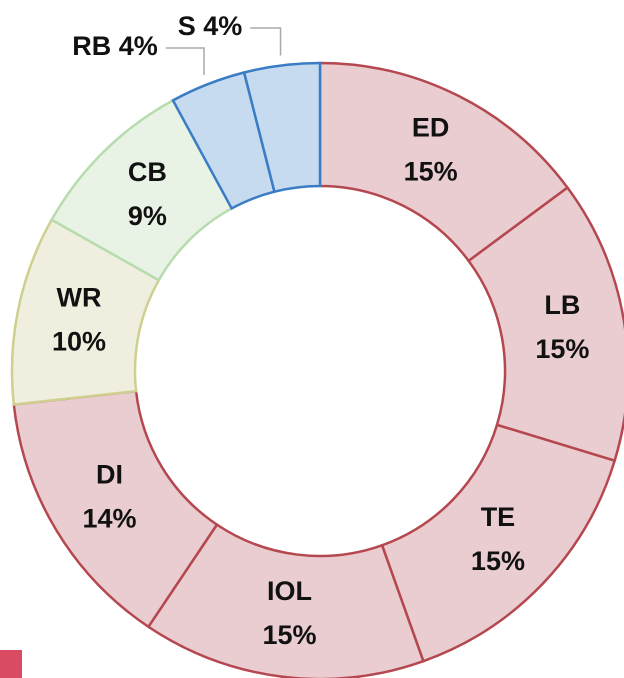 The width and height of the screenshot is (624, 678). Describe the element at coordinates (79, 342) in the screenshot. I see `slice-value-label: 10%` at that location.